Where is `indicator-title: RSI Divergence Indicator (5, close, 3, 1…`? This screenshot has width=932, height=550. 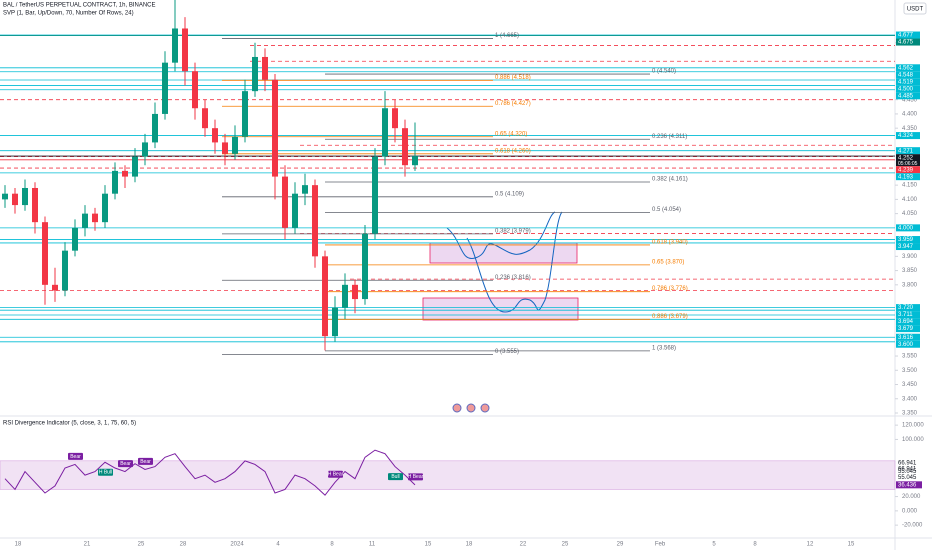
indicator-title: RSI Divergence Indicator (5, close, 3, 1… is located at coordinates (69, 424).